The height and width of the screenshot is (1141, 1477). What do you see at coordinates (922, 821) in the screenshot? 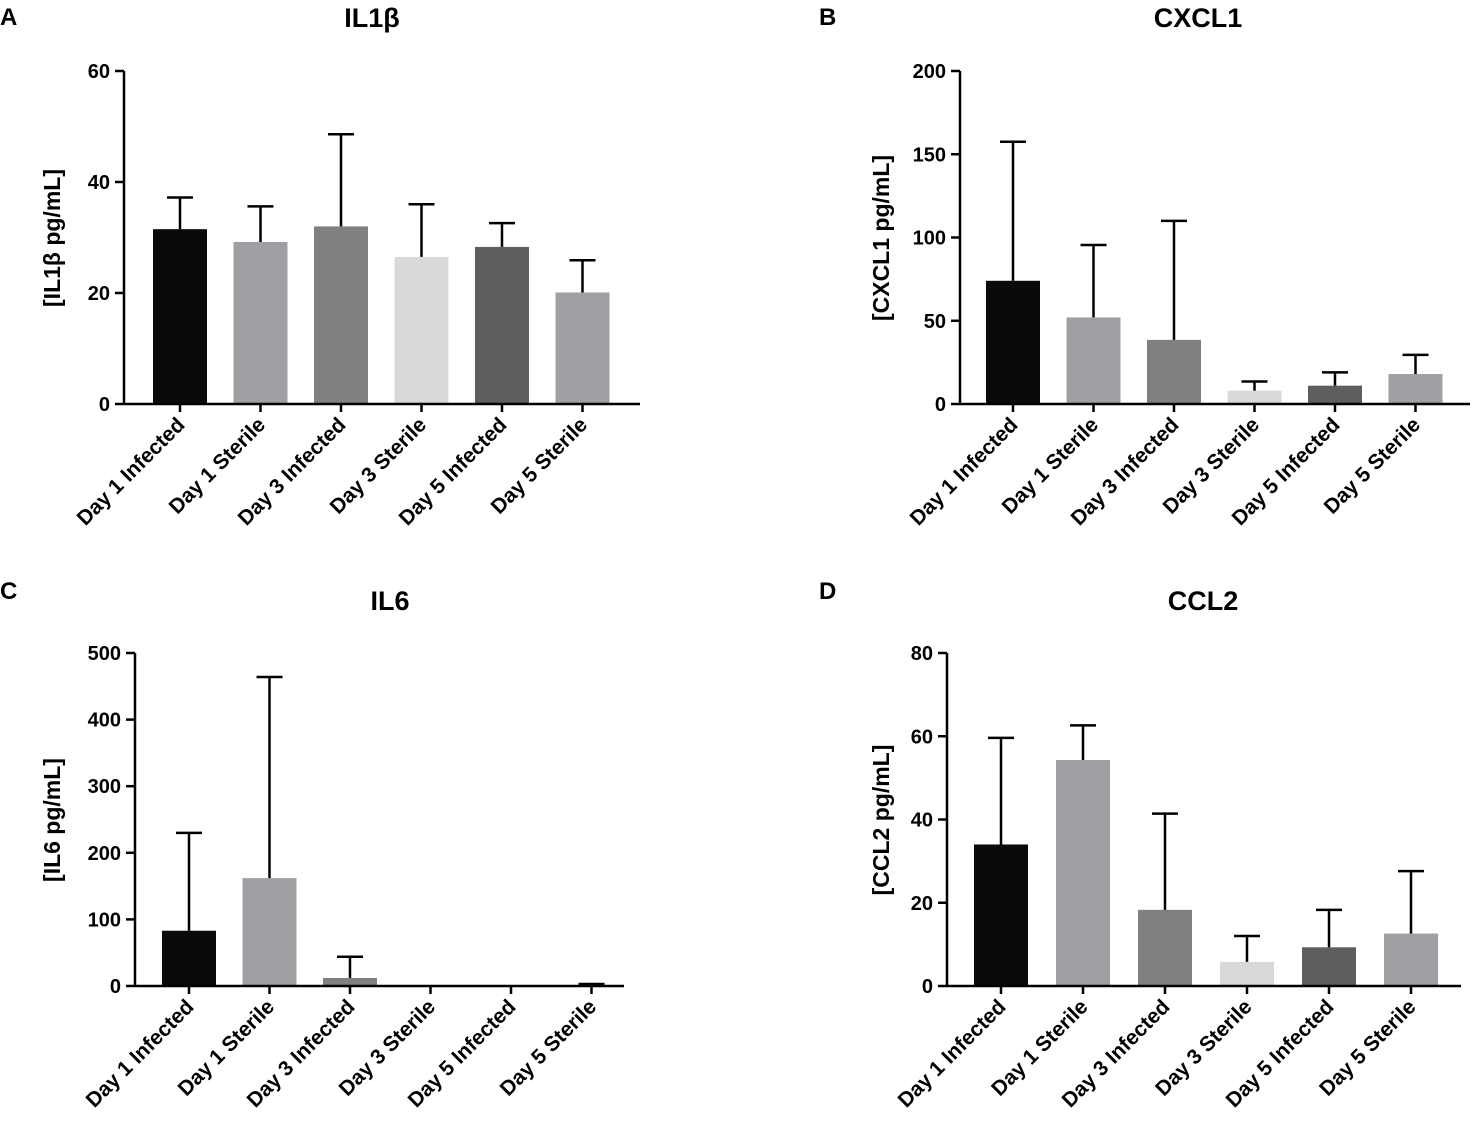
I see `y-tick-label-d-40: 40` at bounding box center [922, 821].